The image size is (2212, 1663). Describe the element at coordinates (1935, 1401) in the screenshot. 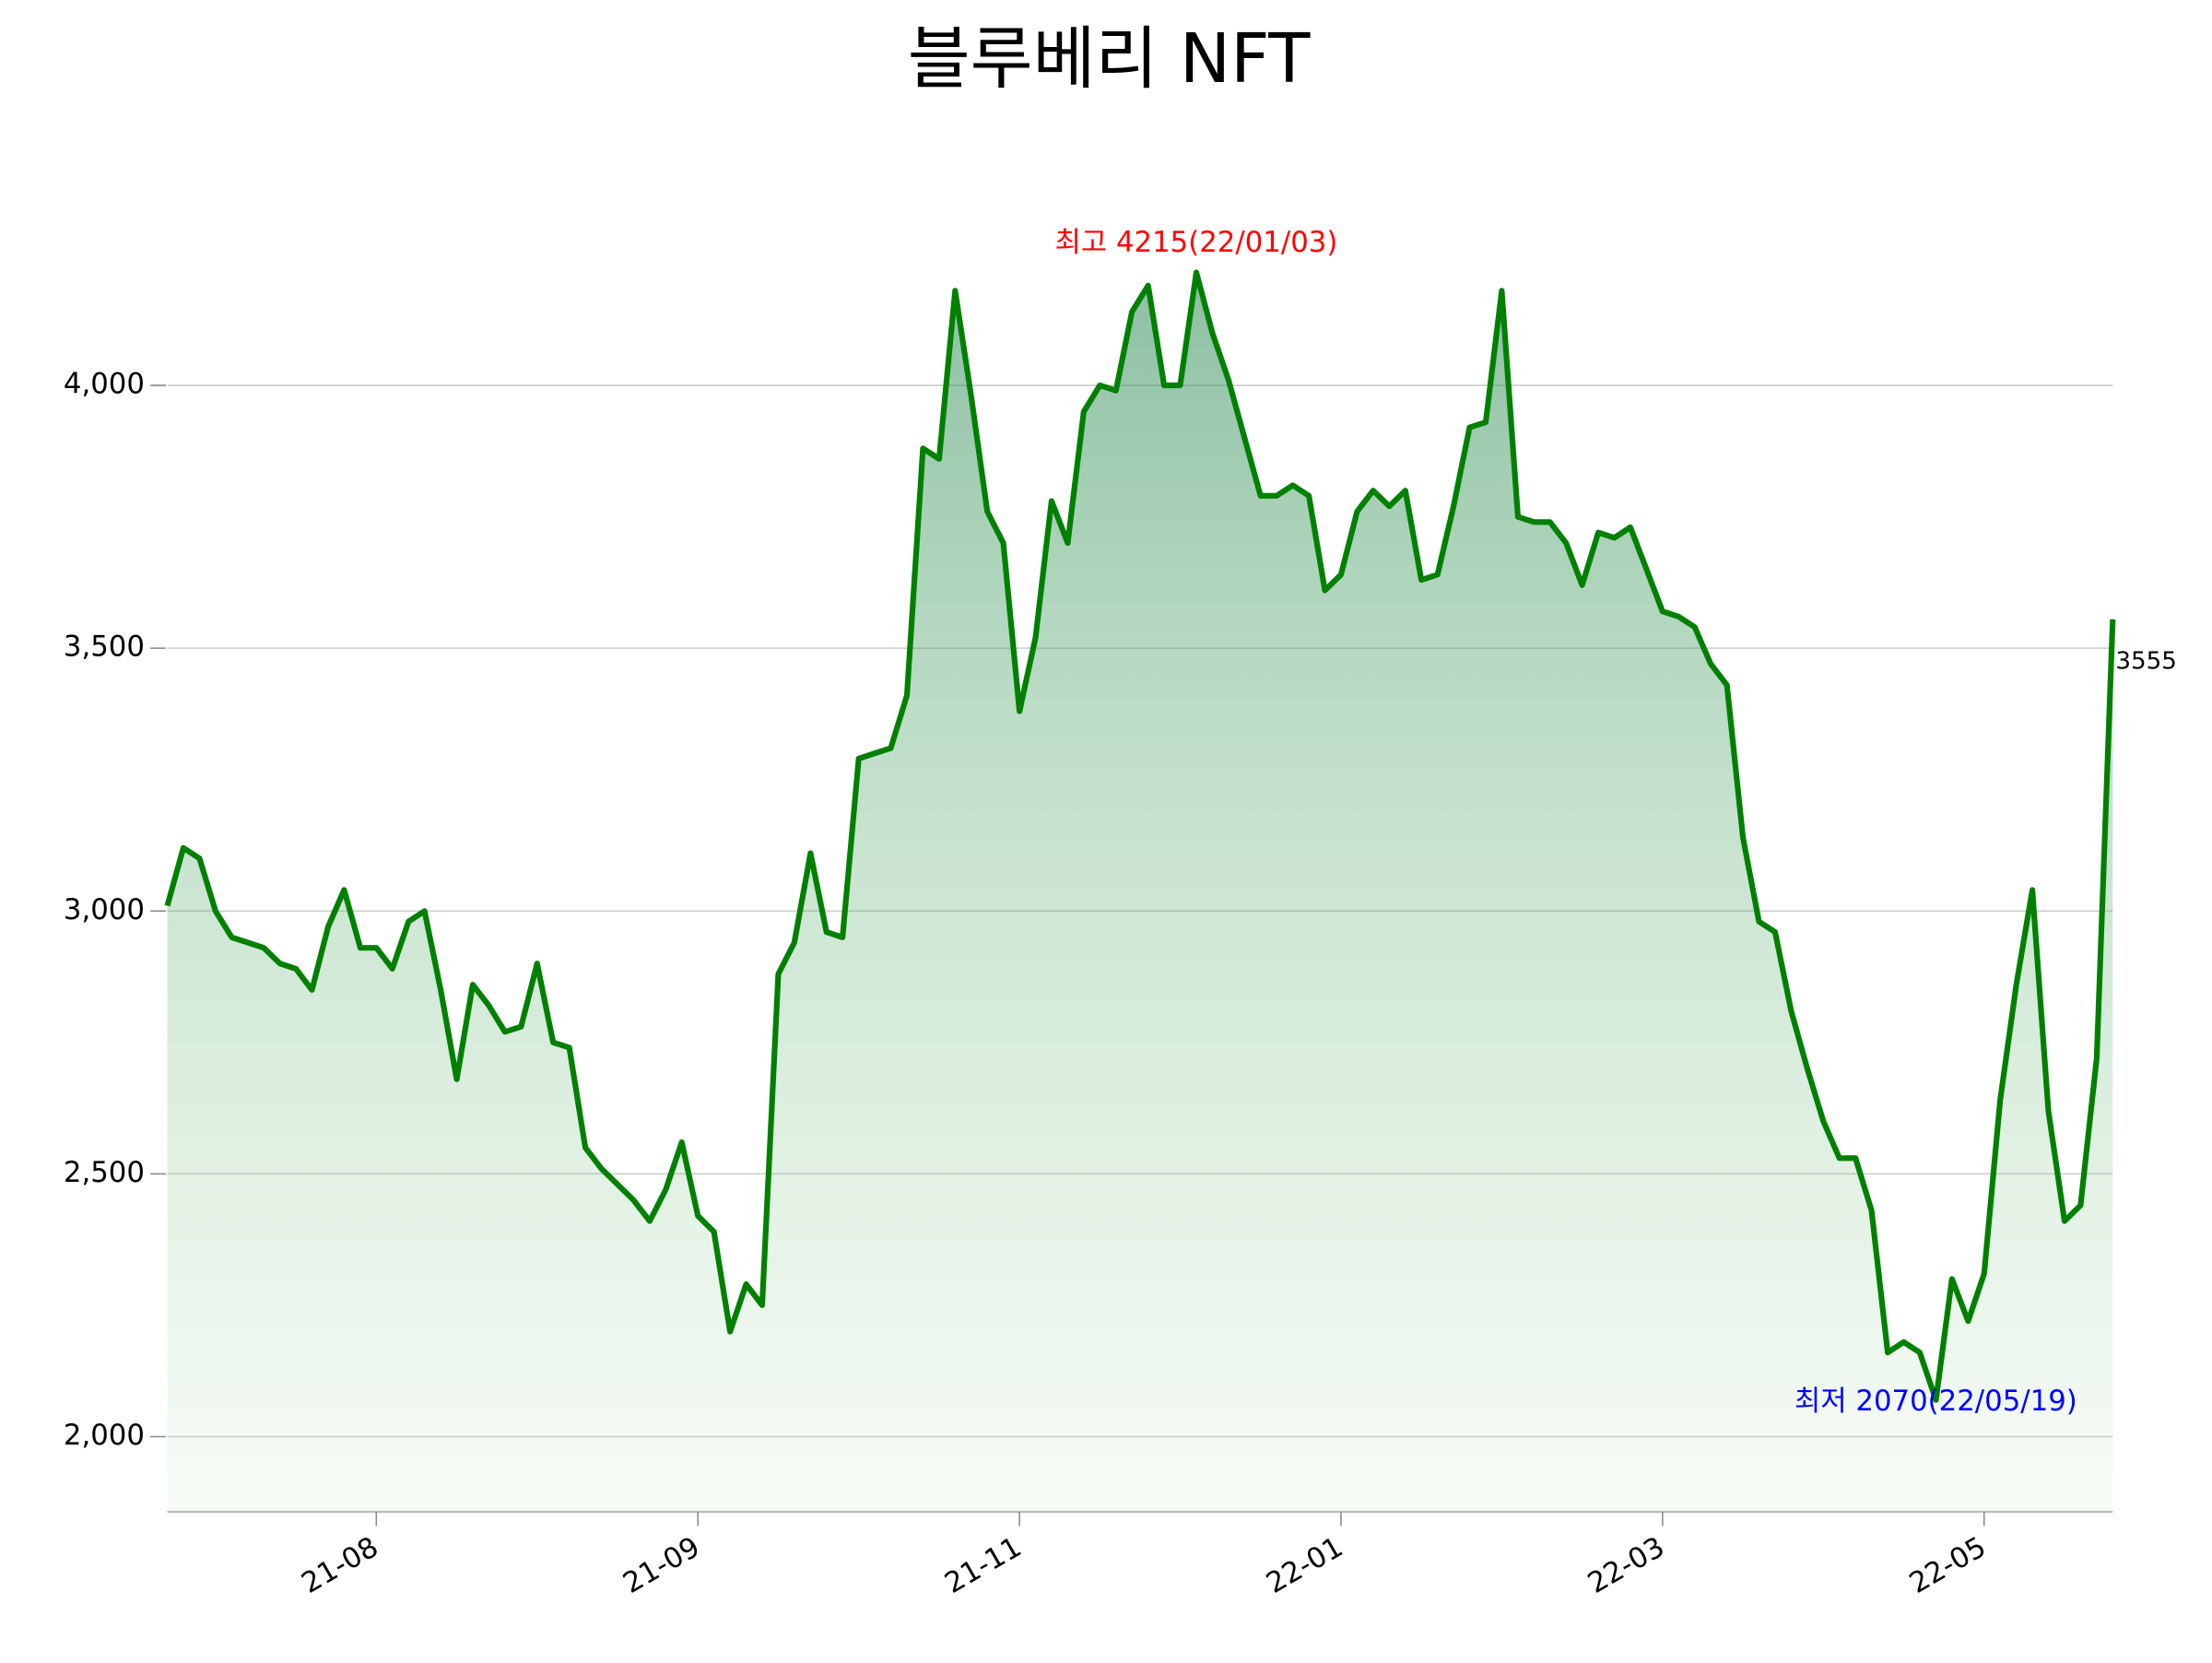

I see `annotation-low: 최저 2070(22/05/19)` at that location.